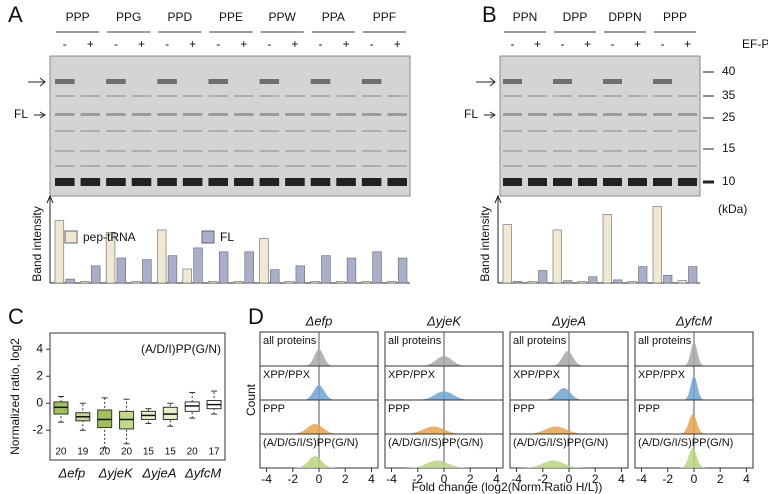  I want to click on legend-swatch, so click(208, 237).